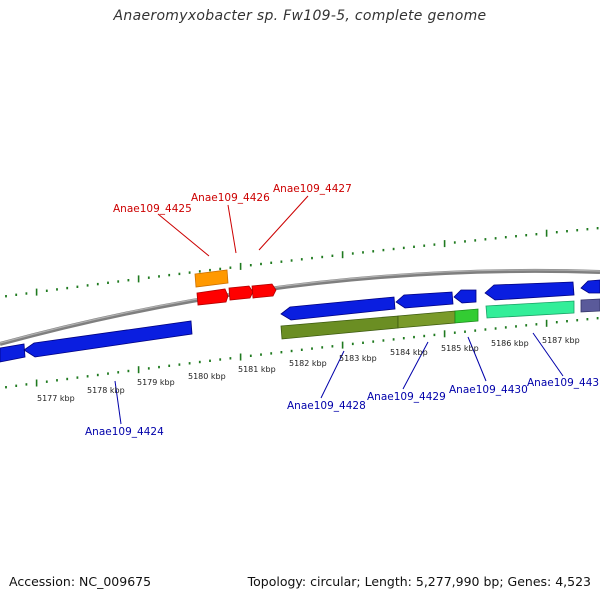 This screenshot has width=600, height=600. Describe the element at coordinates (563, 383) in the screenshot. I see `gene-label-anae109-4431: Anae109_4431` at that location.